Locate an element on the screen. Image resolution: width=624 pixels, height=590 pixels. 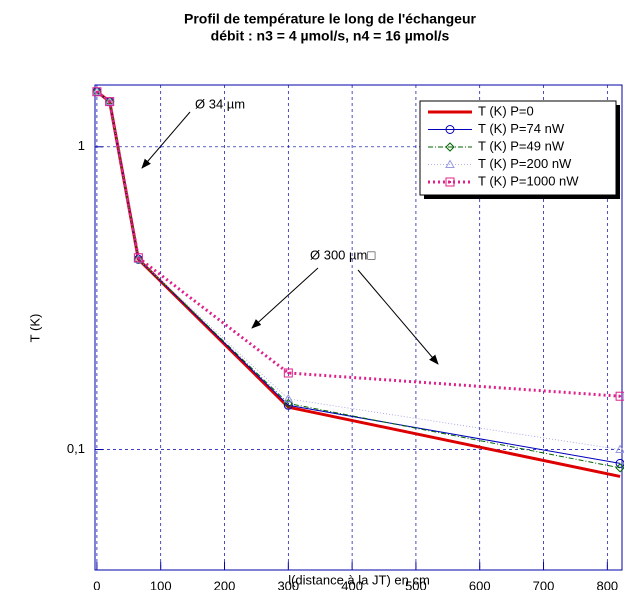
y-tick-label: 1 is located at coordinates (81, 145).